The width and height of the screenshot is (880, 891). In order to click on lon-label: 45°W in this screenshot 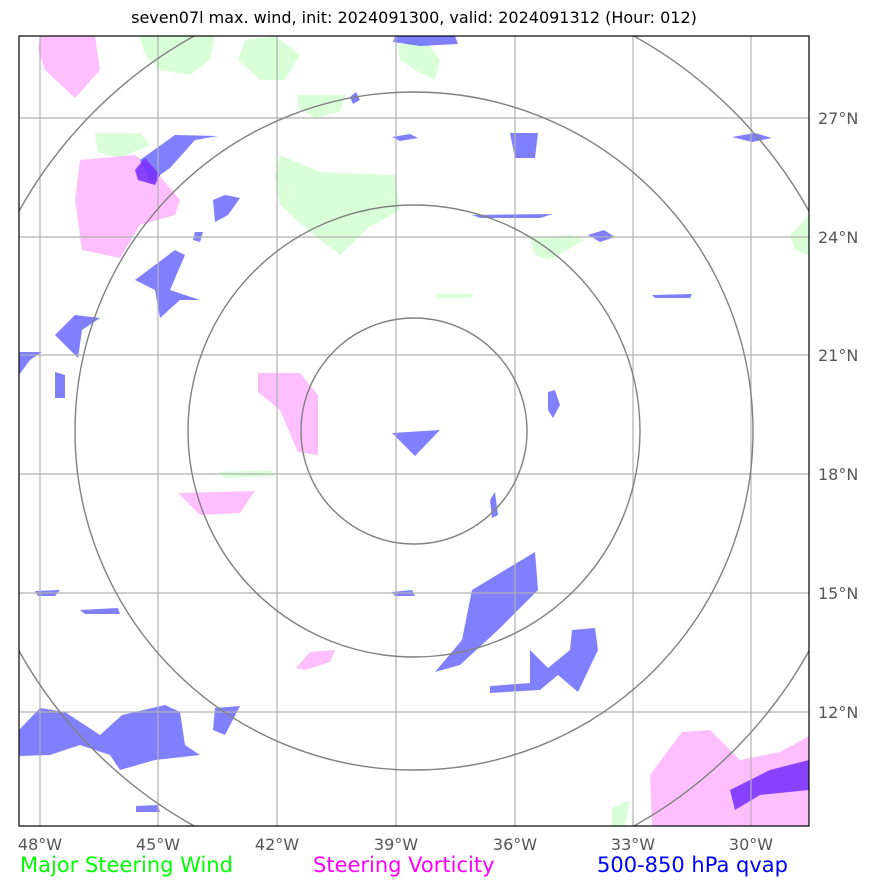, I will do `click(158, 844)`.